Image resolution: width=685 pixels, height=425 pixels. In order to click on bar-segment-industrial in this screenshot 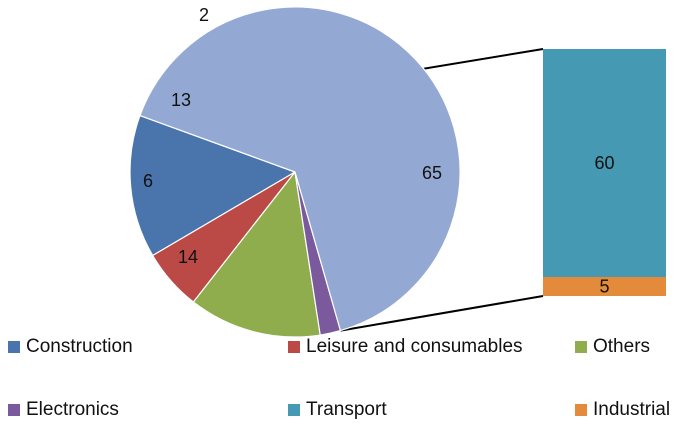, I will do `click(604, 286)`.